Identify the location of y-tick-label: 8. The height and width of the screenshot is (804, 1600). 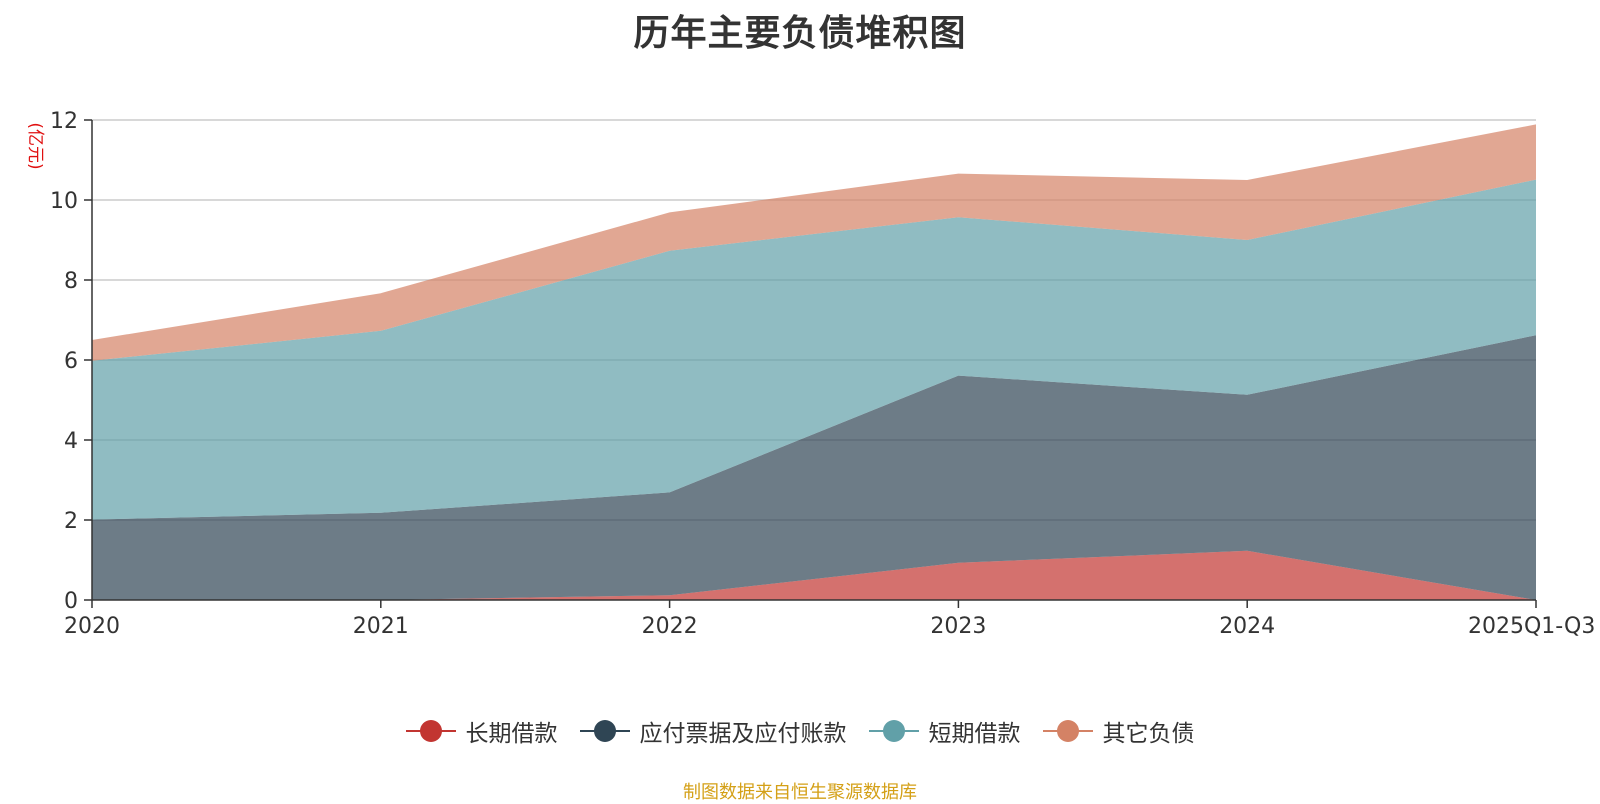
(71, 281).